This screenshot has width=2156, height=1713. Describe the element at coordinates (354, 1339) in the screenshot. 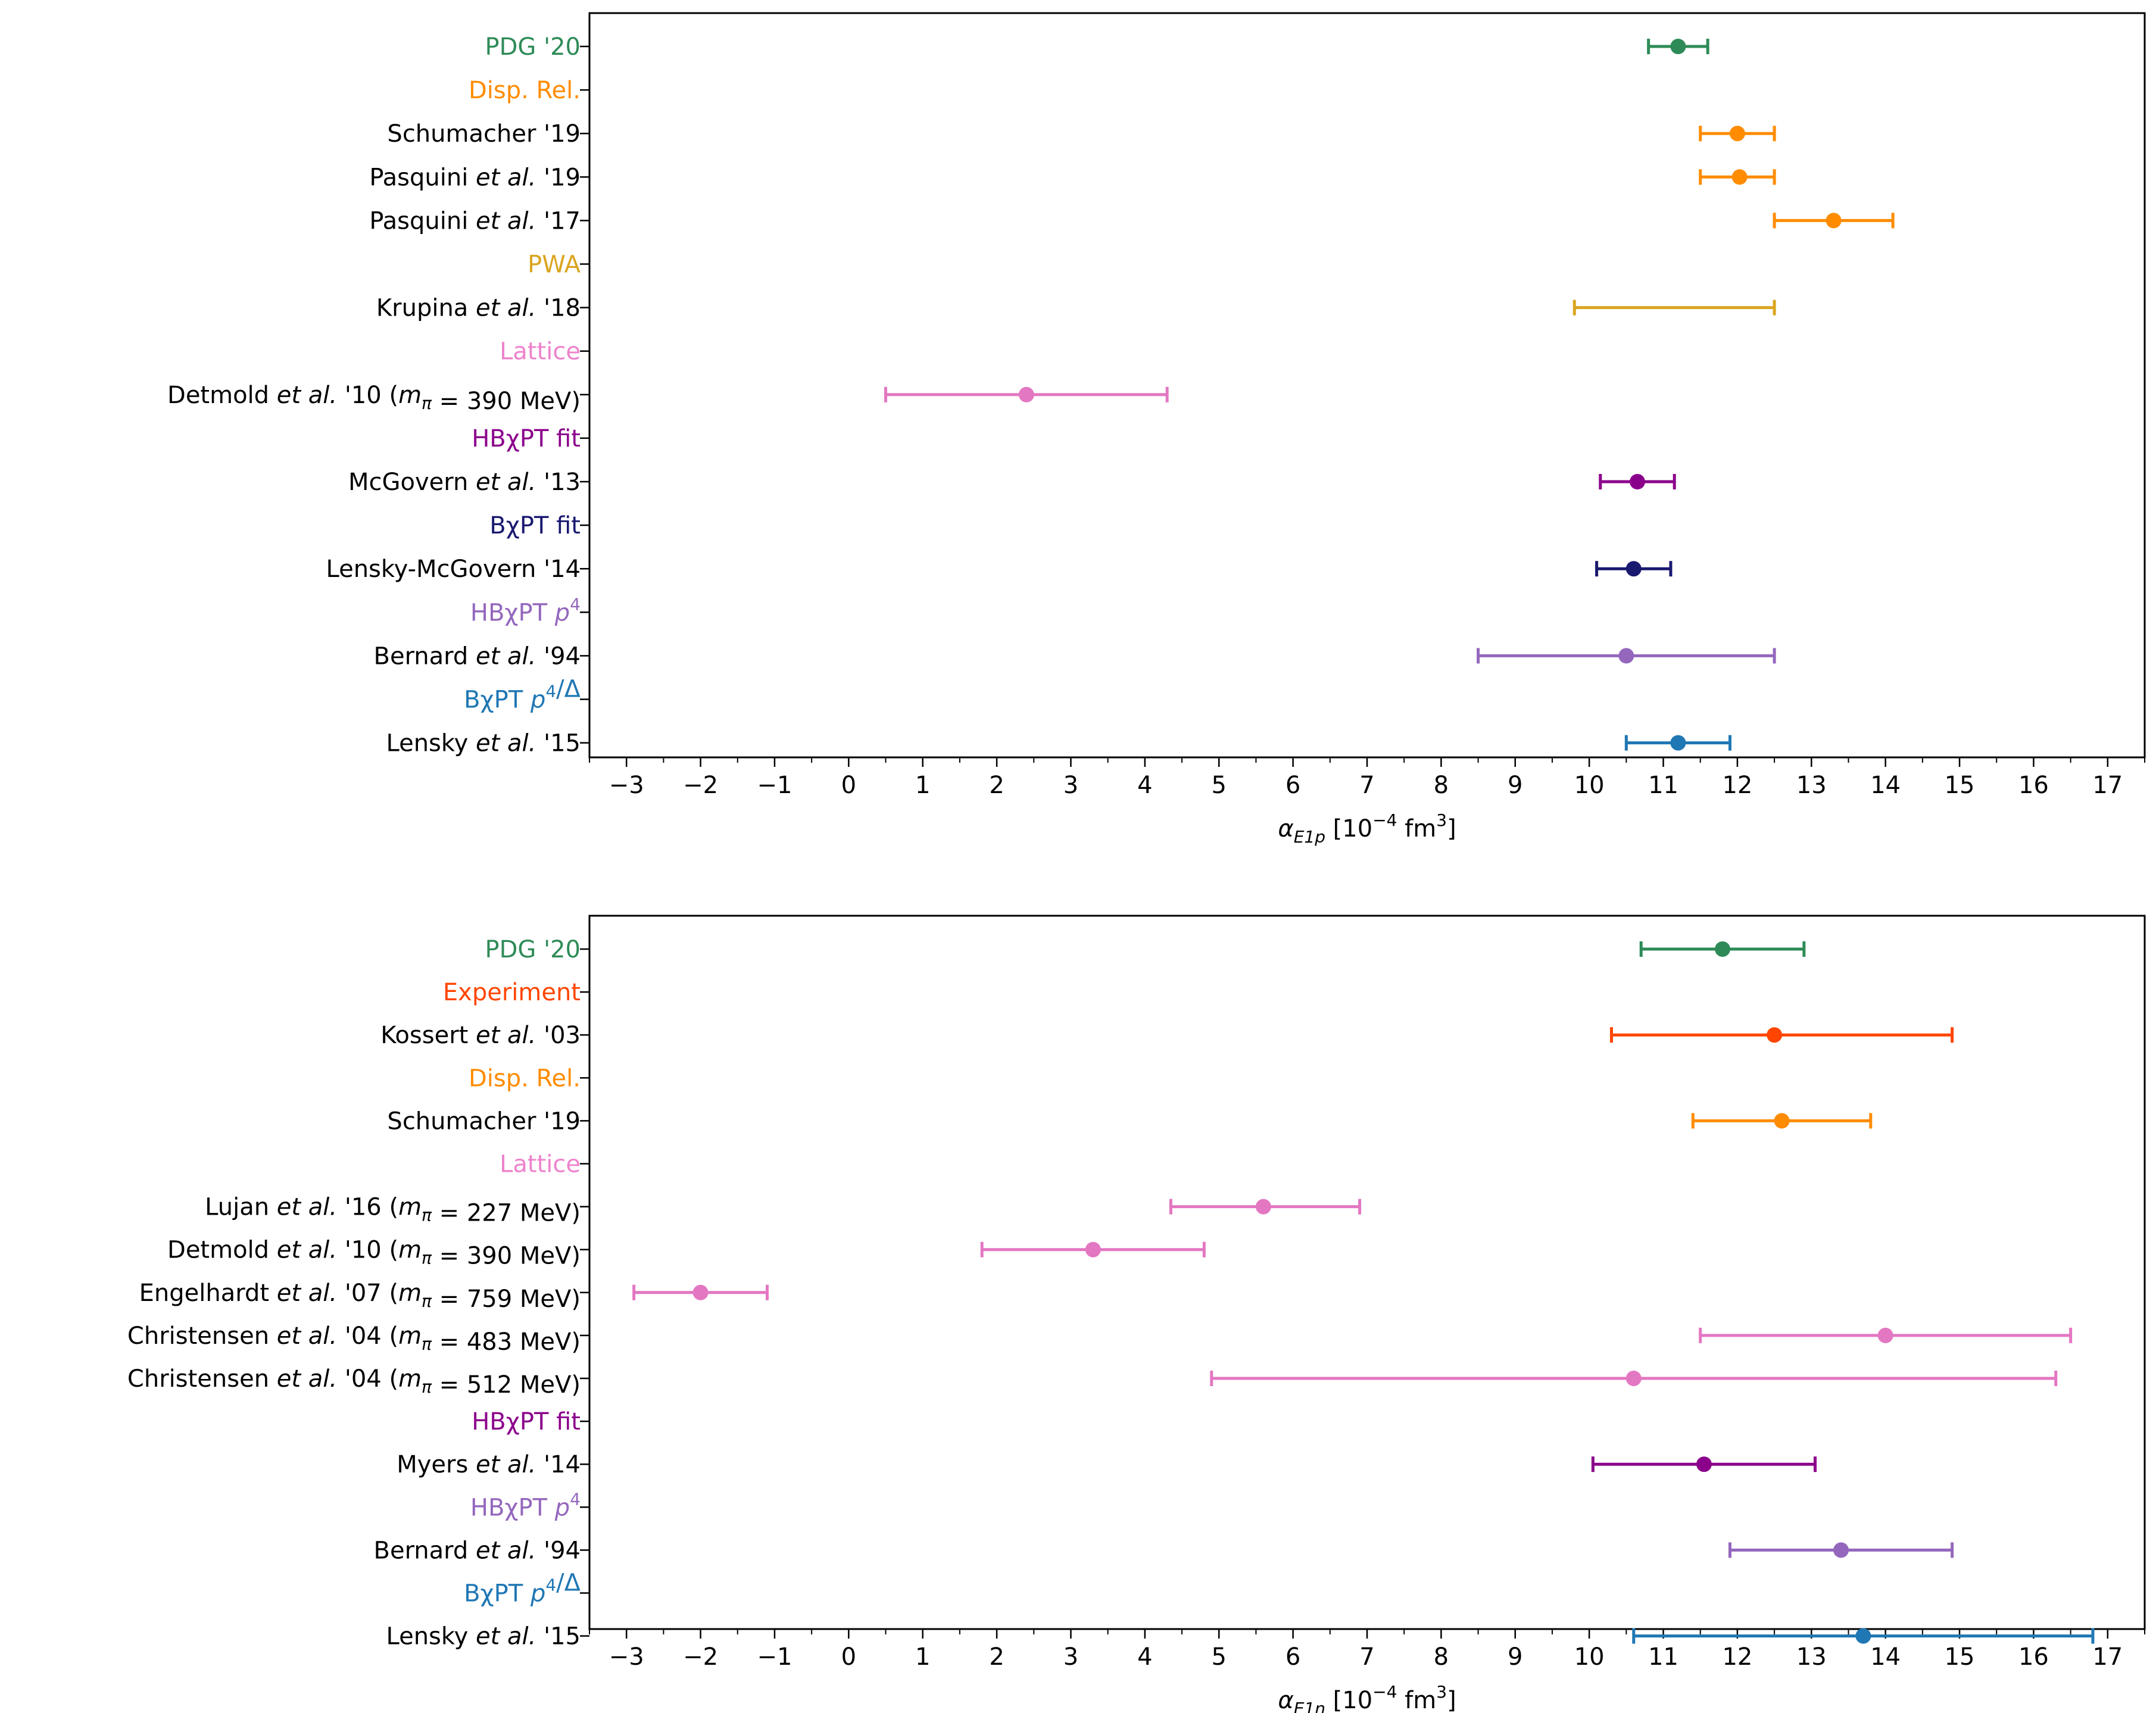

I see `row-label: Christensen et al. '04 (mπ = 483 MeV)` at that location.